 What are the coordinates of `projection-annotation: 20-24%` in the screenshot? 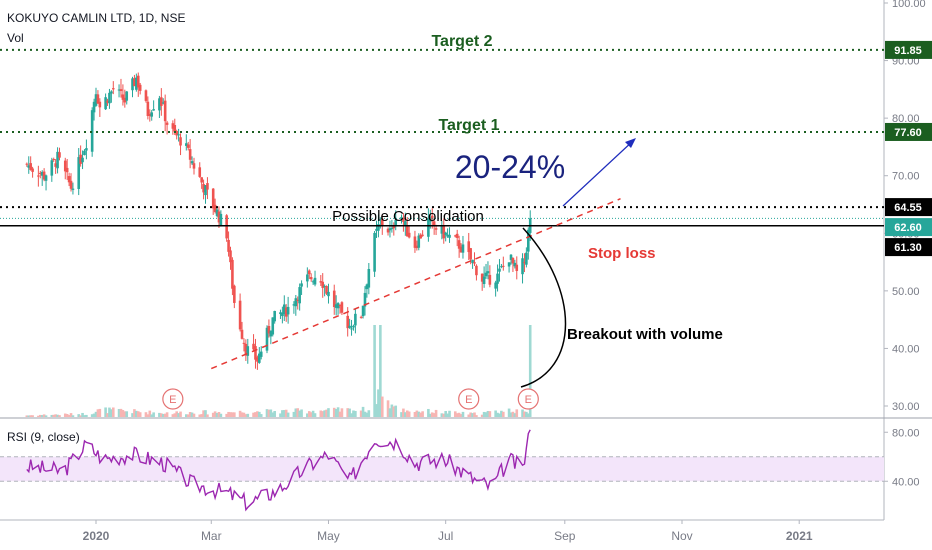 It's located at (510, 167).